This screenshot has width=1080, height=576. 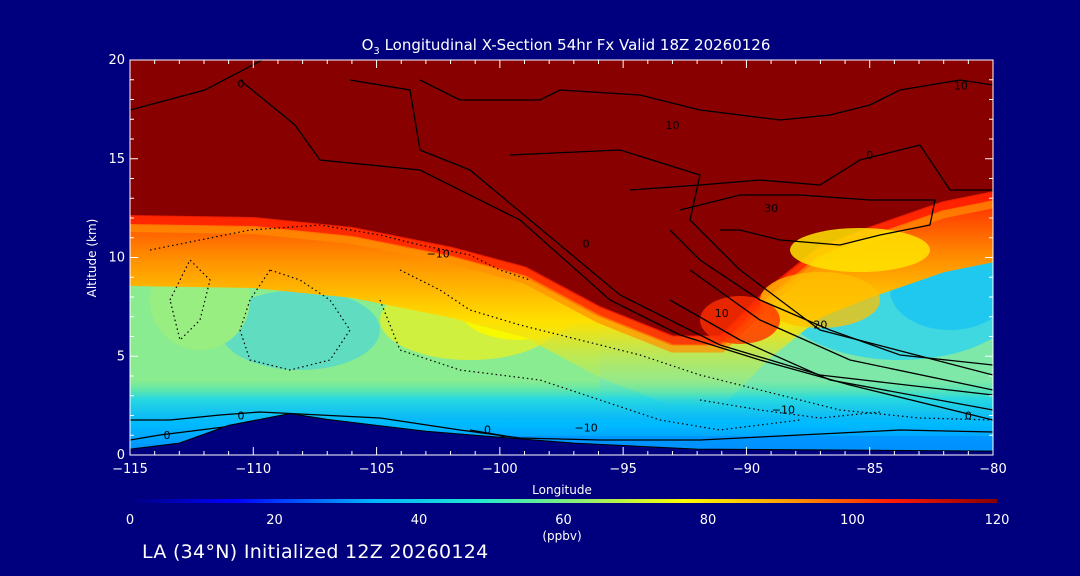 What do you see at coordinates (121, 455) in the screenshot?
I see `y-tick-label: 0` at bounding box center [121, 455].